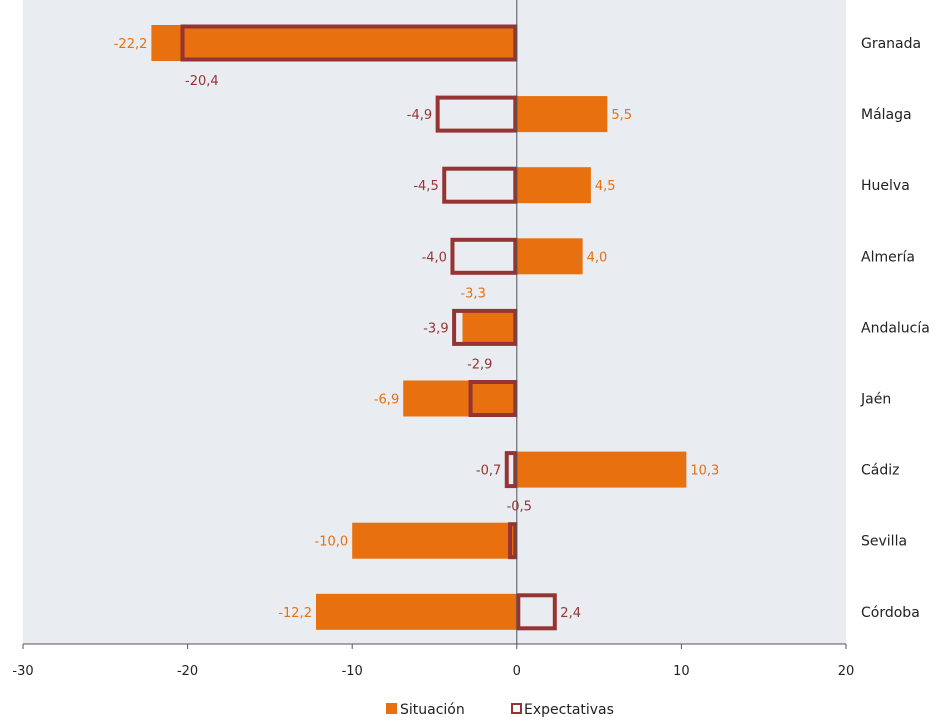  Describe the element at coordinates (202, 81) in the screenshot. I see `label-expectativas-granada: -20,4` at that location.